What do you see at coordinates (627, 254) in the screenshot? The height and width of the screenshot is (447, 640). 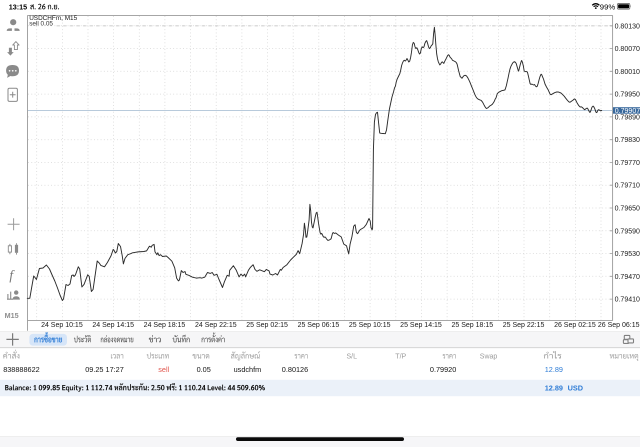 I see `svg-text: 0.79530` at bounding box center [627, 254].